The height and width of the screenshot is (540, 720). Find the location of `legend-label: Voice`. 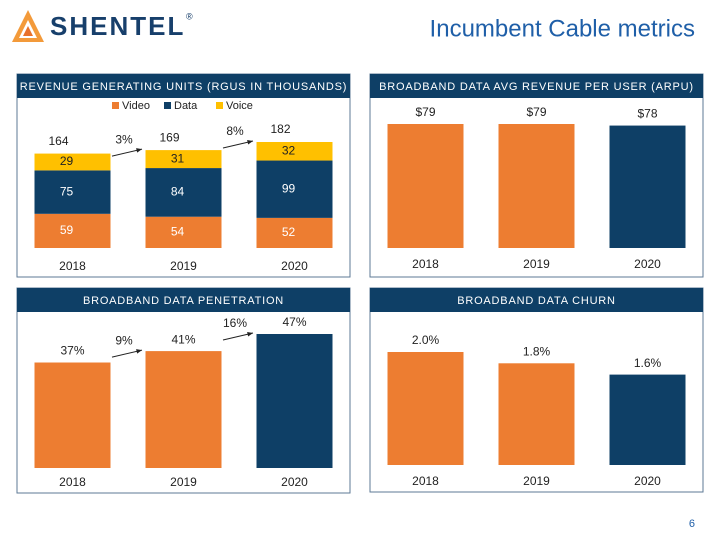

legend-label: Voice is located at coordinates (239, 106).